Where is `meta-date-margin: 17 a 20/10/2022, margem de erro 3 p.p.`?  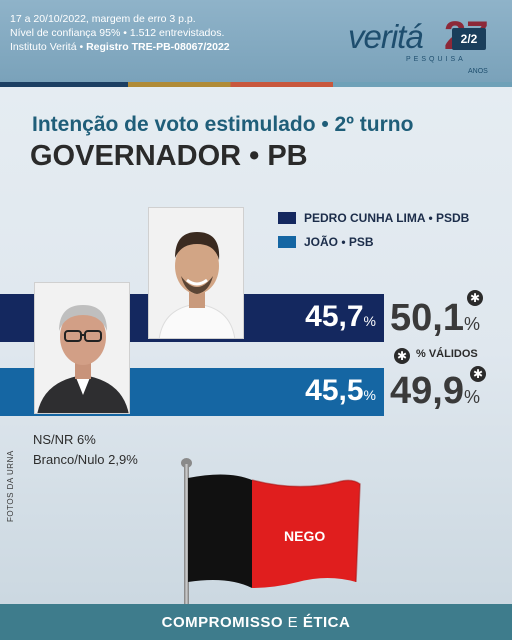 meta-date-margin: 17 a 20/10/2022, margem de erro 3 p.p. is located at coordinates (103, 19).